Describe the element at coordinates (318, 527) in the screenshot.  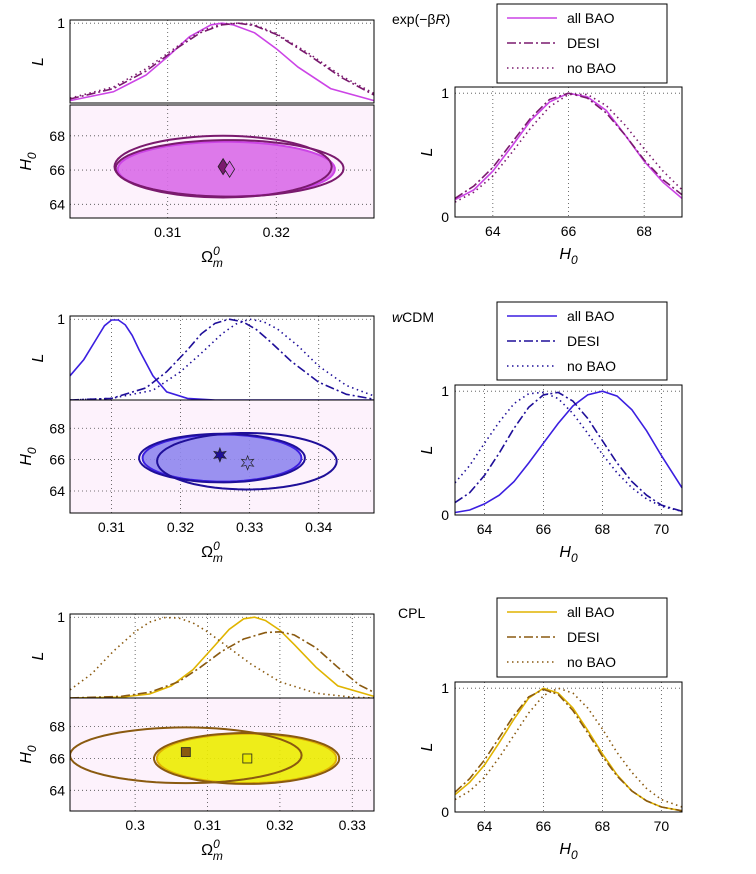
I see `x-tick-label: 0.34` at that location.